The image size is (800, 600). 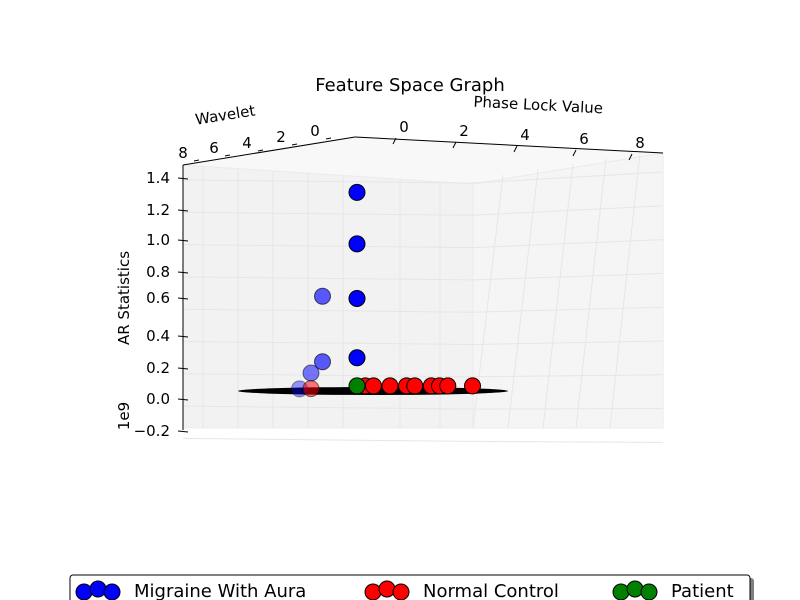 What do you see at coordinates (410, 85) in the screenshot?
I see `chart-title: Feature Space Graph` at bounding box center [410, 85].